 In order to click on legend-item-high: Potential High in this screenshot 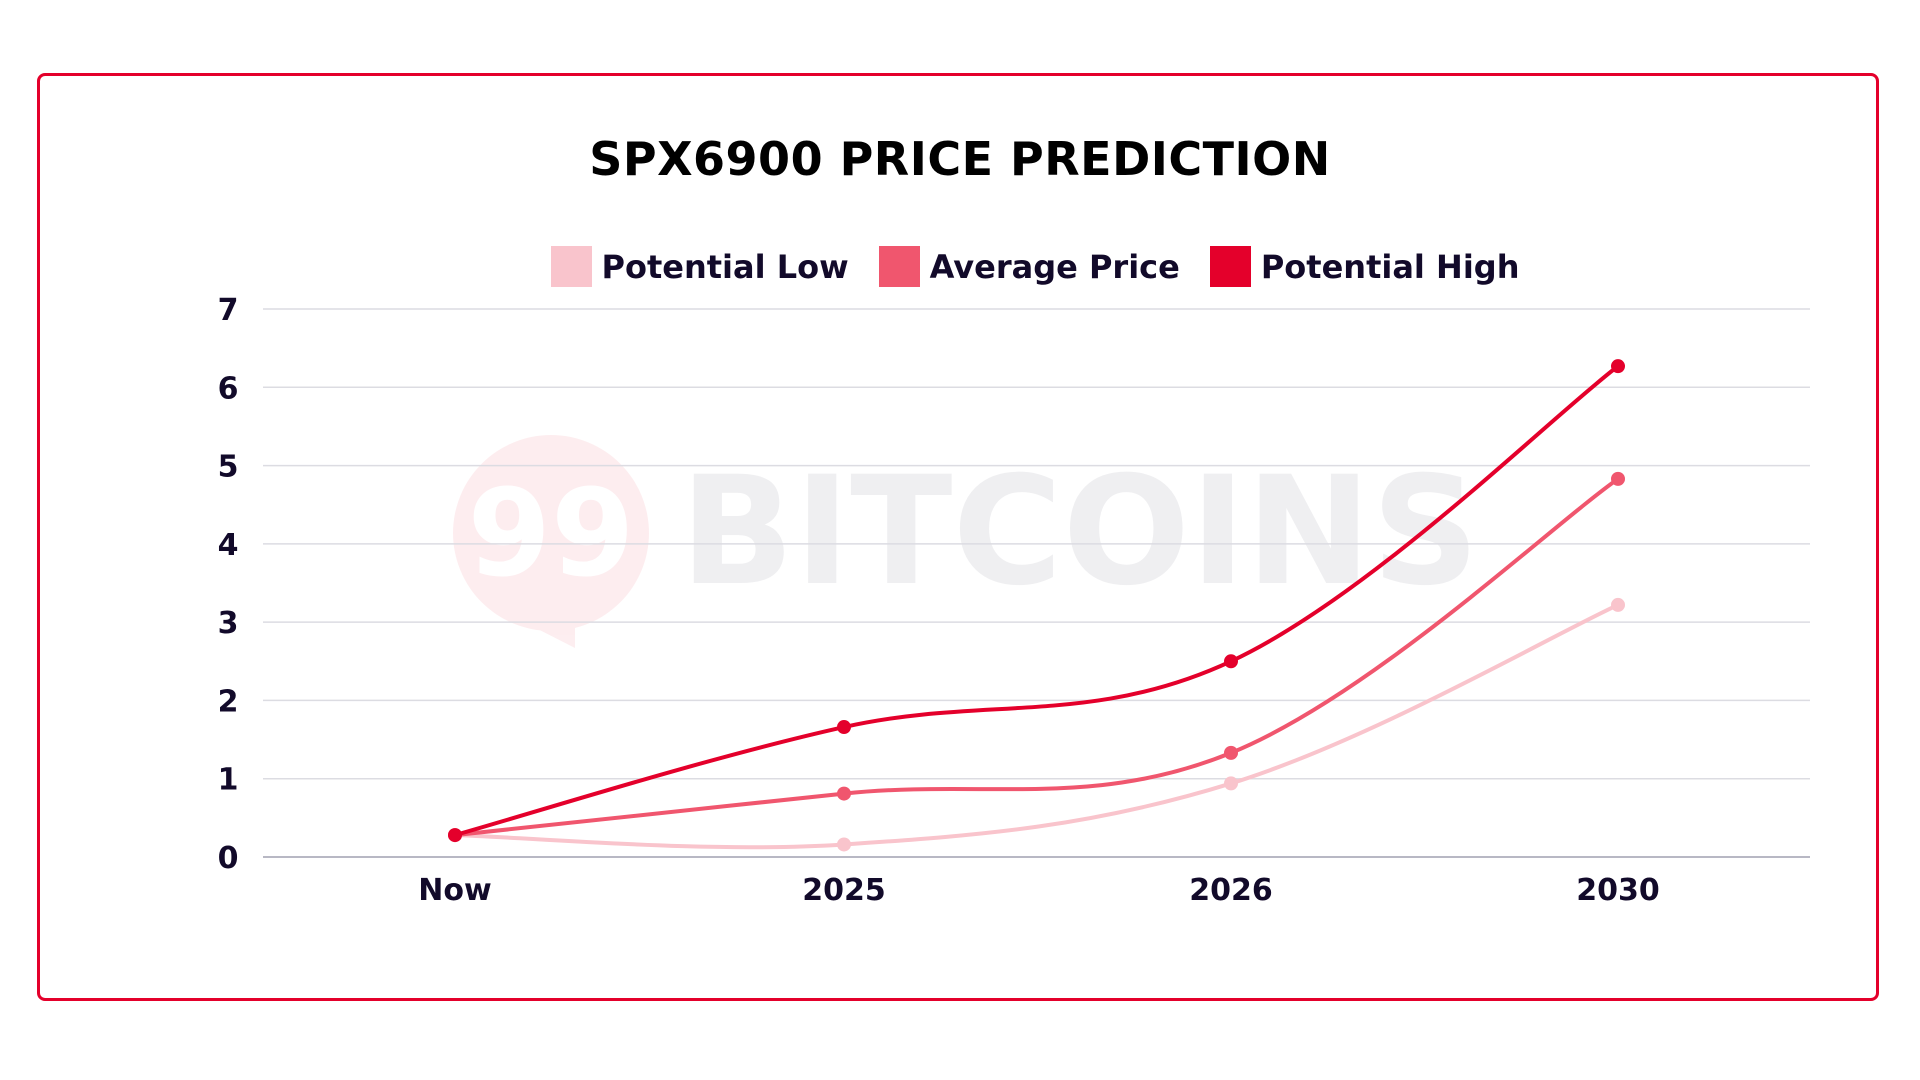, I will do `click(1364, 266)`.